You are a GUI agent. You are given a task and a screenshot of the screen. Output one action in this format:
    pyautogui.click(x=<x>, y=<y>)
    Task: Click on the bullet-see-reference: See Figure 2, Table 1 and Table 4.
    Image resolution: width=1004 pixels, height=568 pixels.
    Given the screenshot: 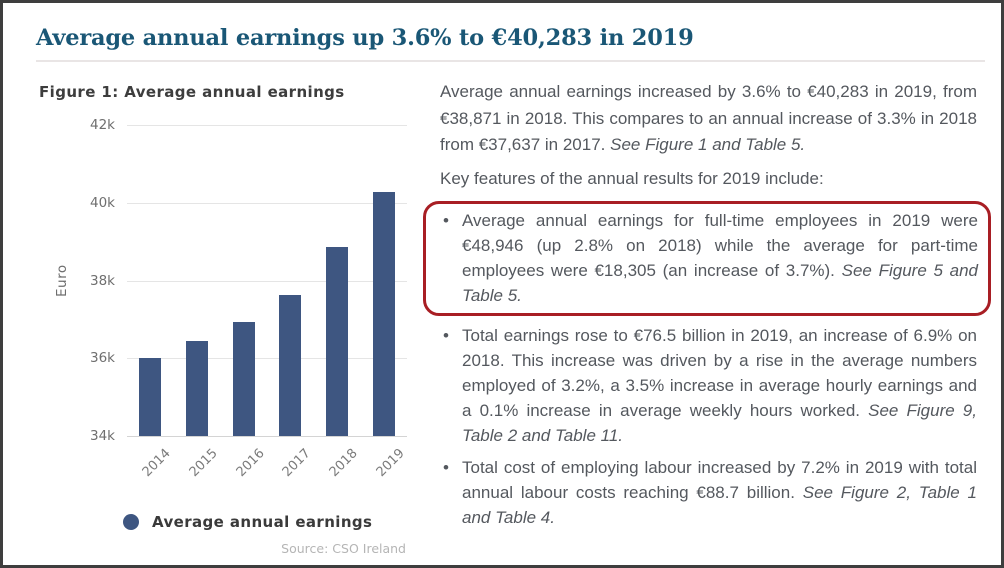 What is the action you would take?
    pyautogui.click(x=719, y=504)
    